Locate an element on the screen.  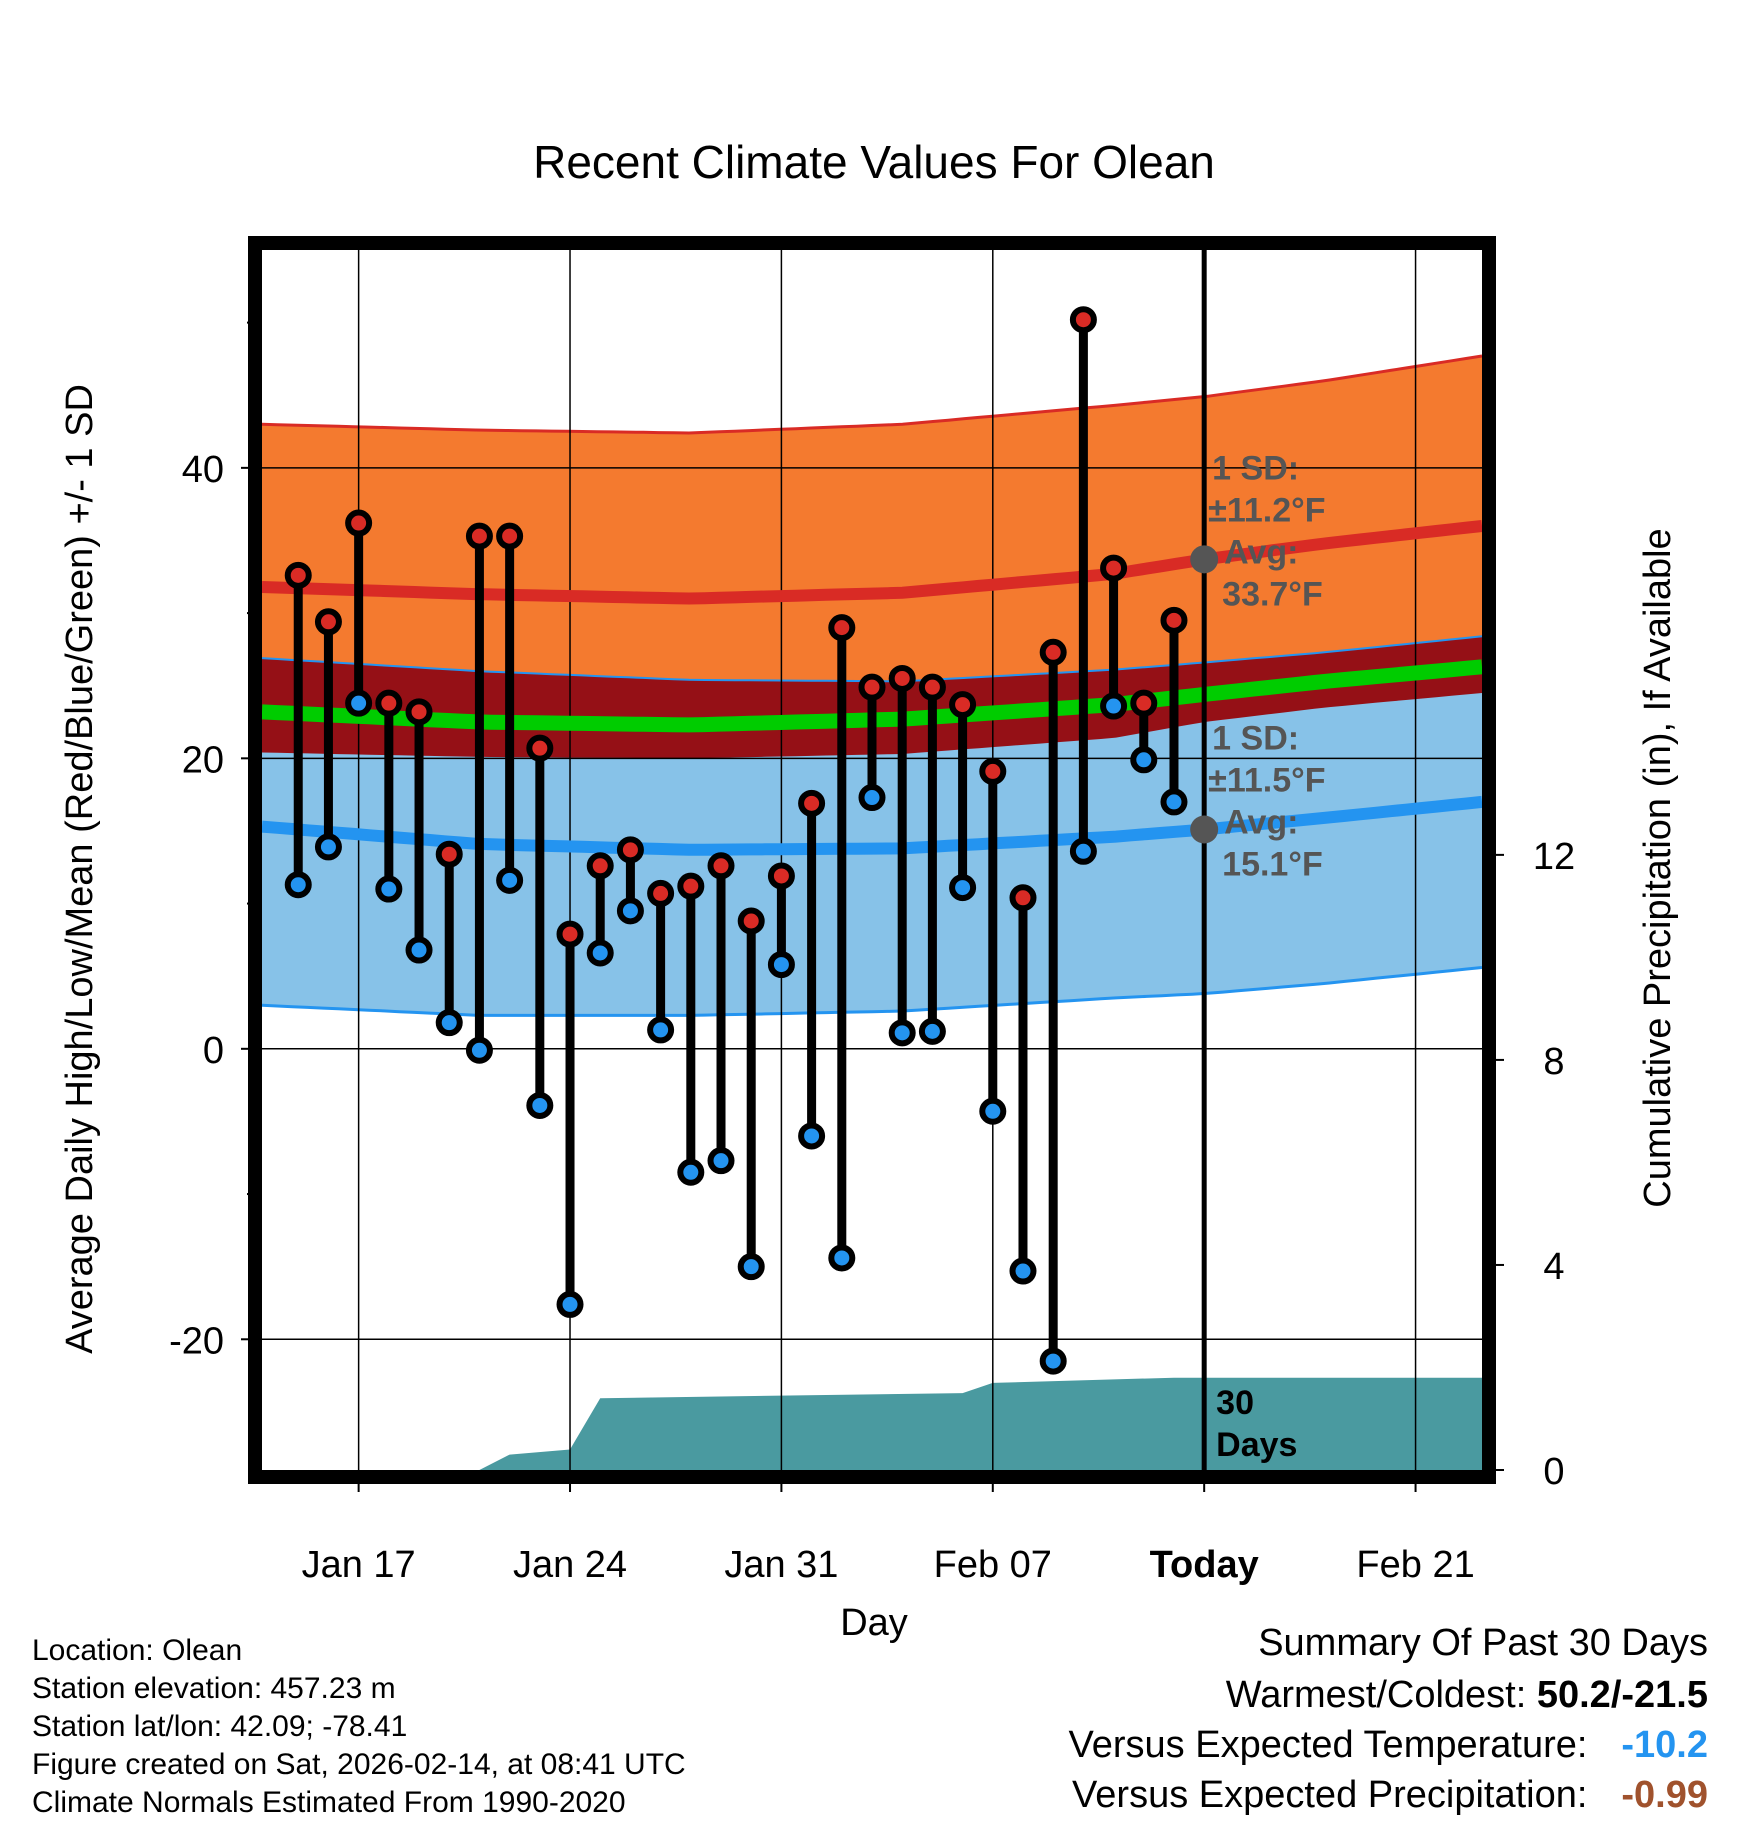
high-normal-line is located at coordinates (872, 562).